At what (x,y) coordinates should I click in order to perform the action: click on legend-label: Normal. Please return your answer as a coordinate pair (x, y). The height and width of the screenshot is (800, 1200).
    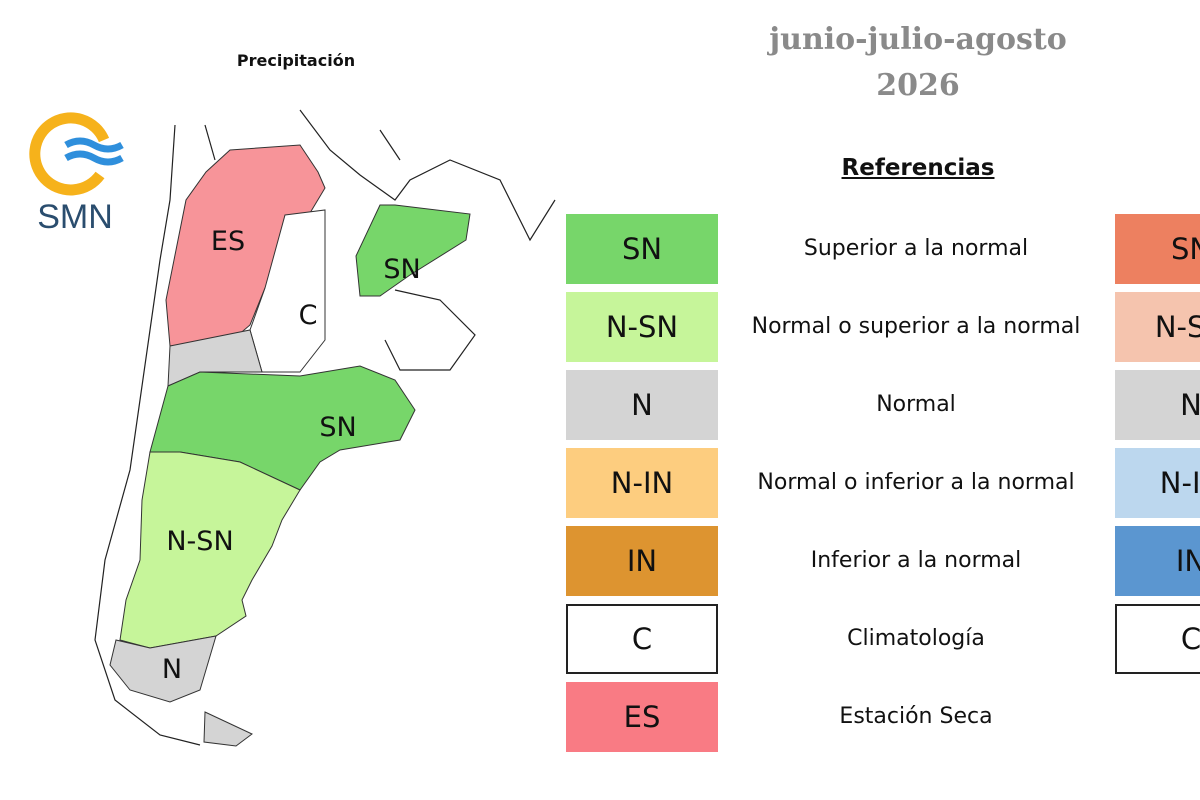
    Looking at the image, I should click on (916, 404).